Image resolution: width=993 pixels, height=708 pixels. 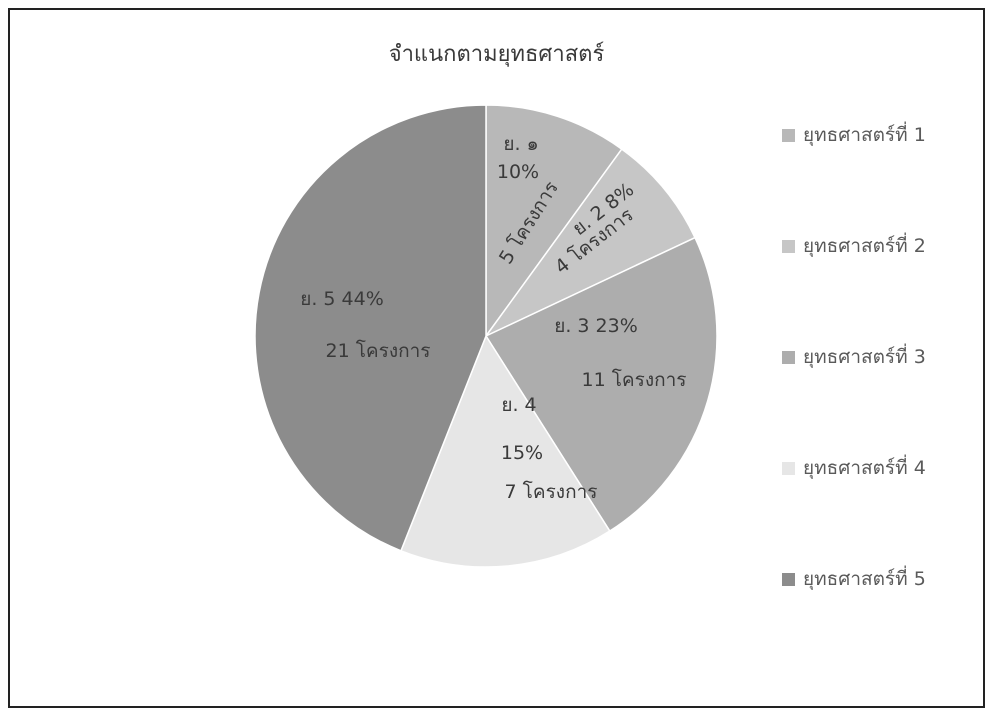 What do you see at coordinates (634, 379) in the screenshot?
I see `slice-3-label-line-2: 11 โครงการ` at bounding box center [634, 379].